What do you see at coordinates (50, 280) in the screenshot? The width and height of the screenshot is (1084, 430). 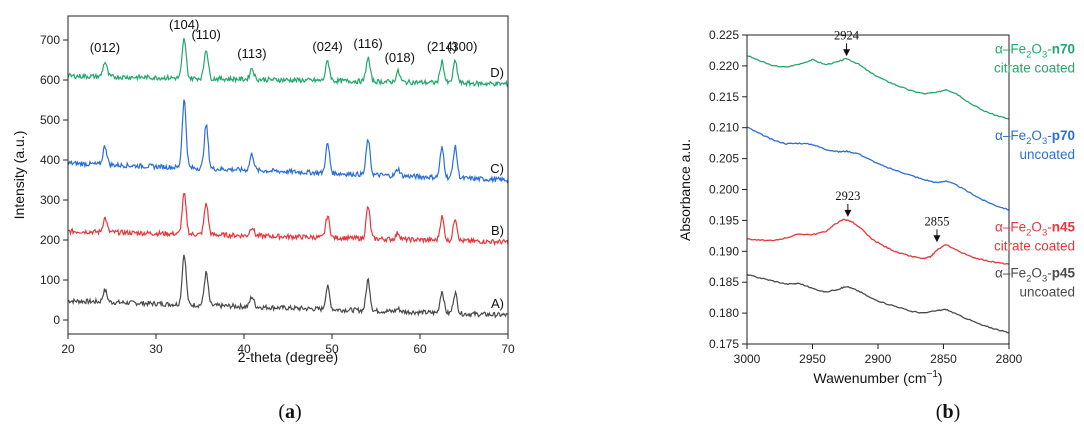 I see `xrd-y-tick-label: 100` at bounding box center [50, 280].